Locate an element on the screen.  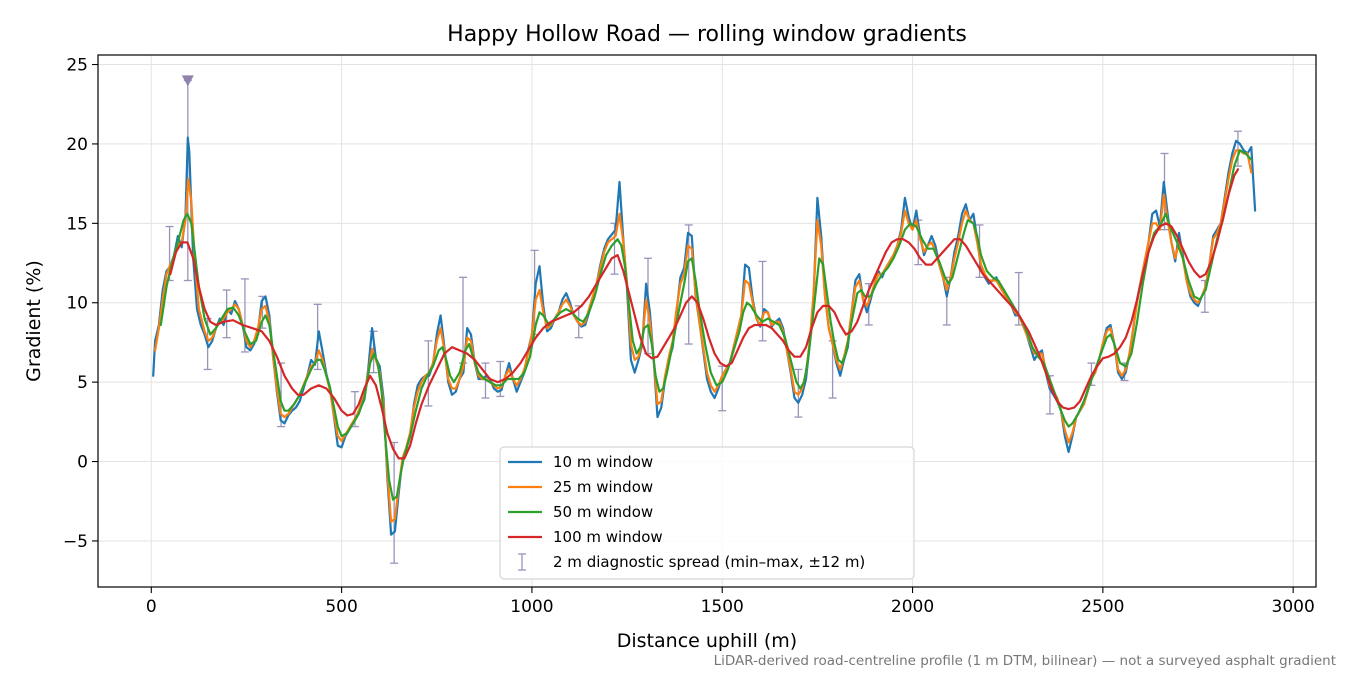
y-tick-label: 0 is located at coordinates (82, 463).